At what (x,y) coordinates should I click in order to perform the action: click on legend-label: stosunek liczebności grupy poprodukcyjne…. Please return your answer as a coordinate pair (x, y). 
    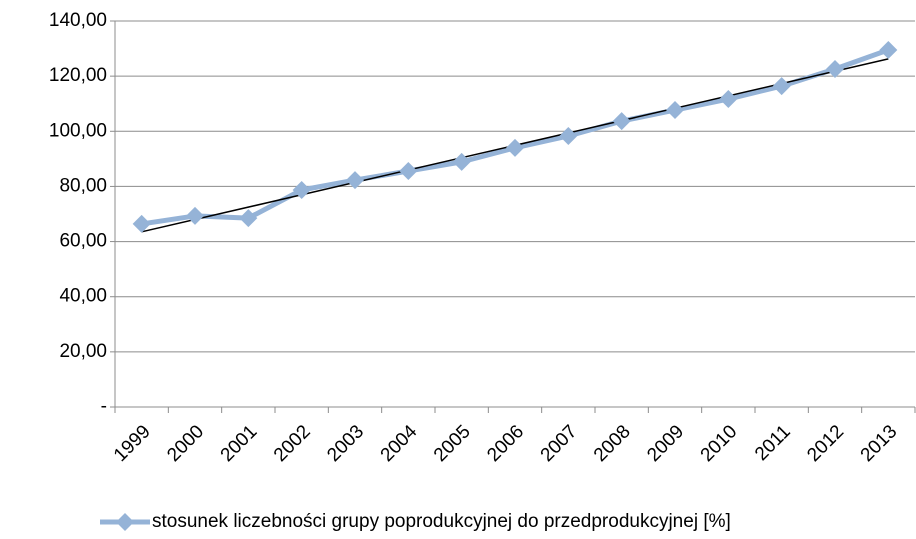
    Looking at the image, I should click on (441, 521).